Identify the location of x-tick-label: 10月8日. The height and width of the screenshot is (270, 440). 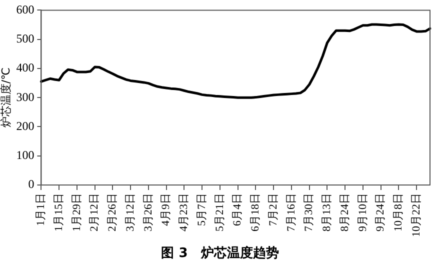
(398, 212).